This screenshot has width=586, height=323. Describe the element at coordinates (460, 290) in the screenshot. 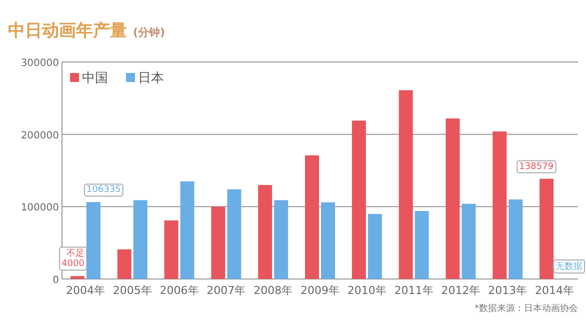

I see `x-tick-label: 2012年` at that location.